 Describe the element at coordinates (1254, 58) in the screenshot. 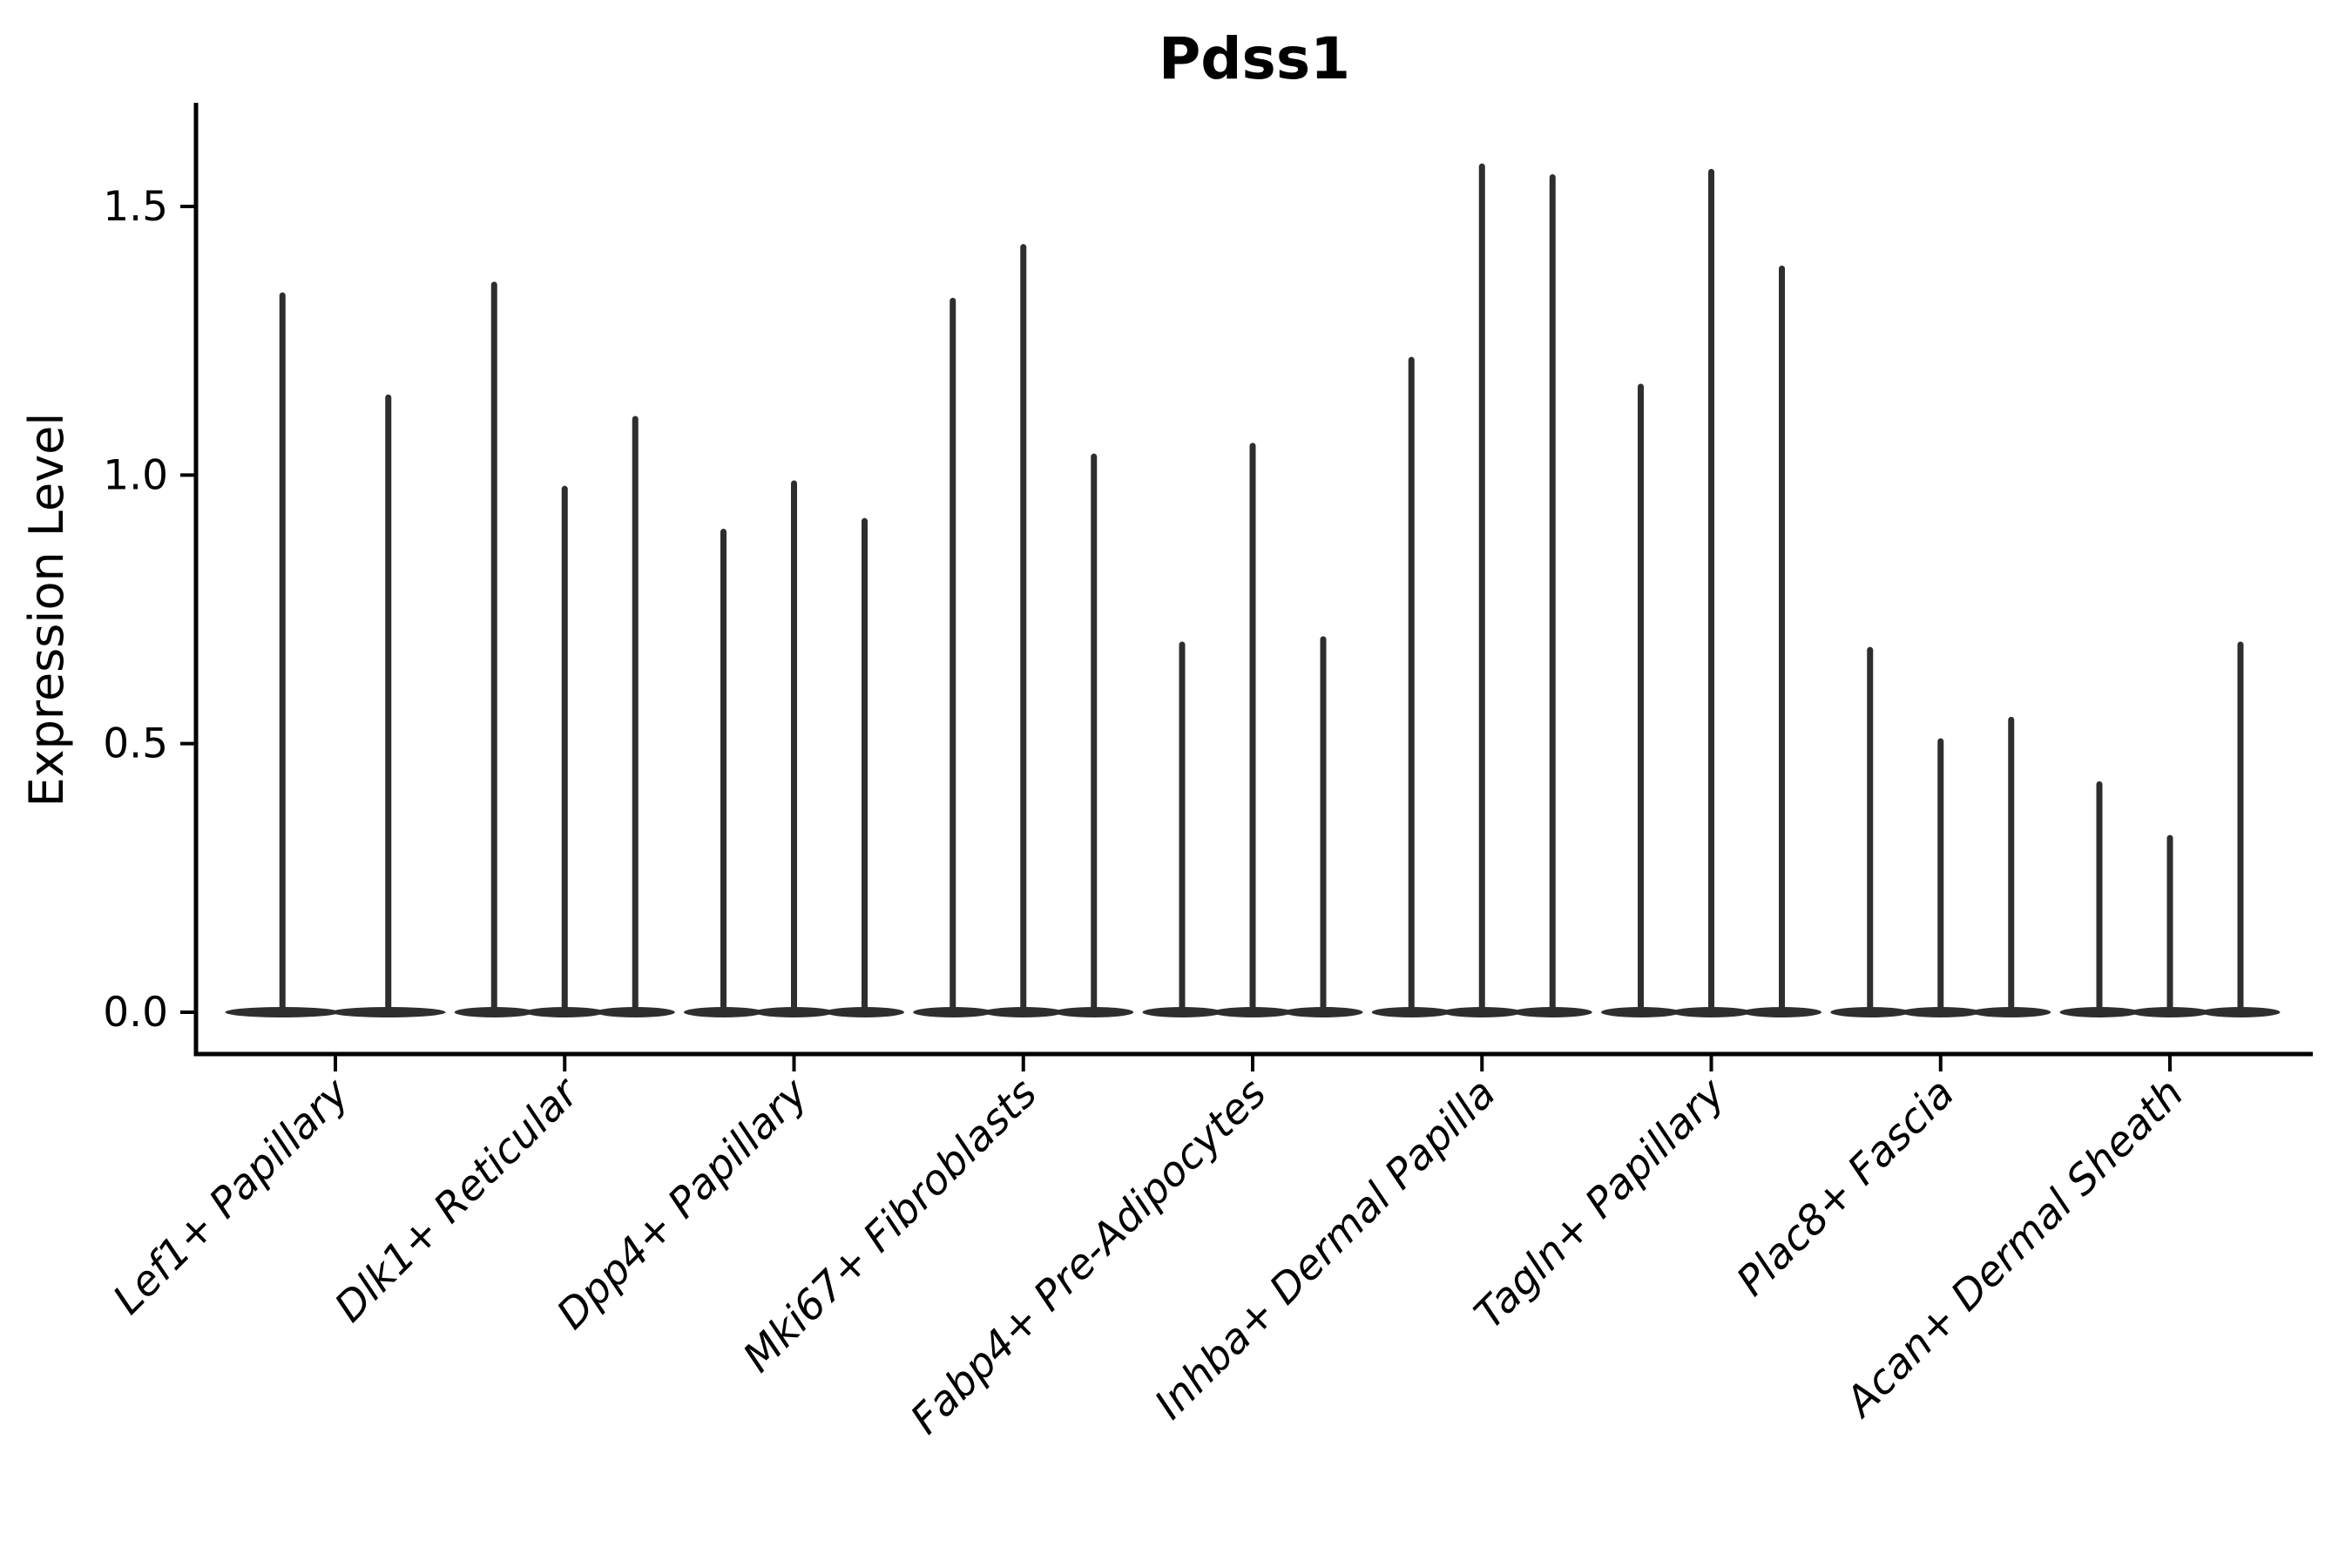

I see `plot-title: Pdss1` at that location.